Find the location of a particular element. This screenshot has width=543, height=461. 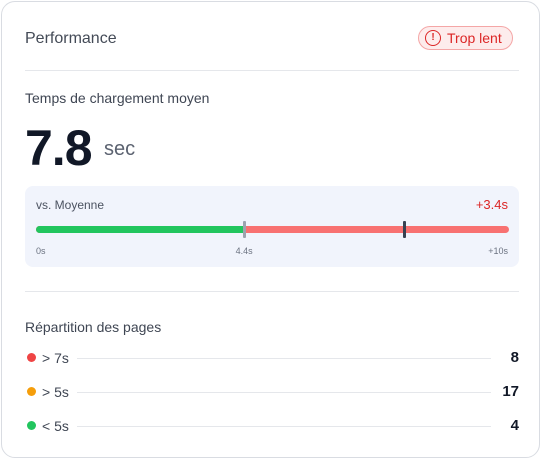

distribution-label: Répartition des pages is located at coordinates (93, 327).